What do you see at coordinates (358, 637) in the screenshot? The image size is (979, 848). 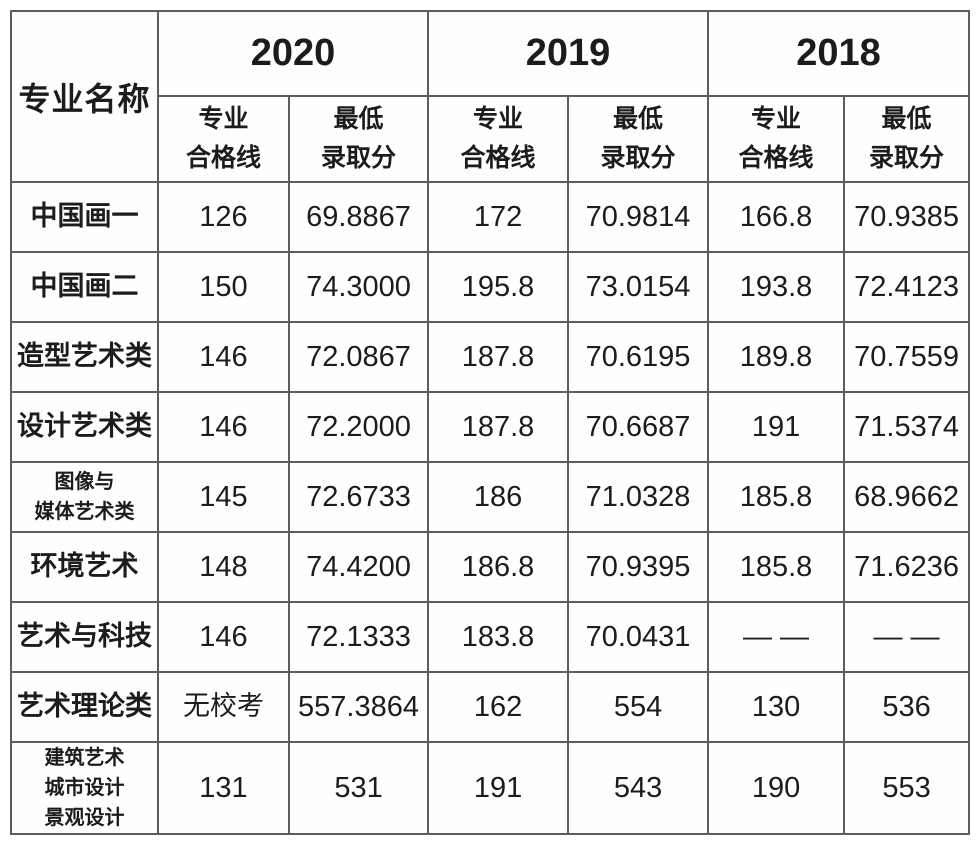 I see `cell-value: 72.1333` at bounding box center [358, 637].